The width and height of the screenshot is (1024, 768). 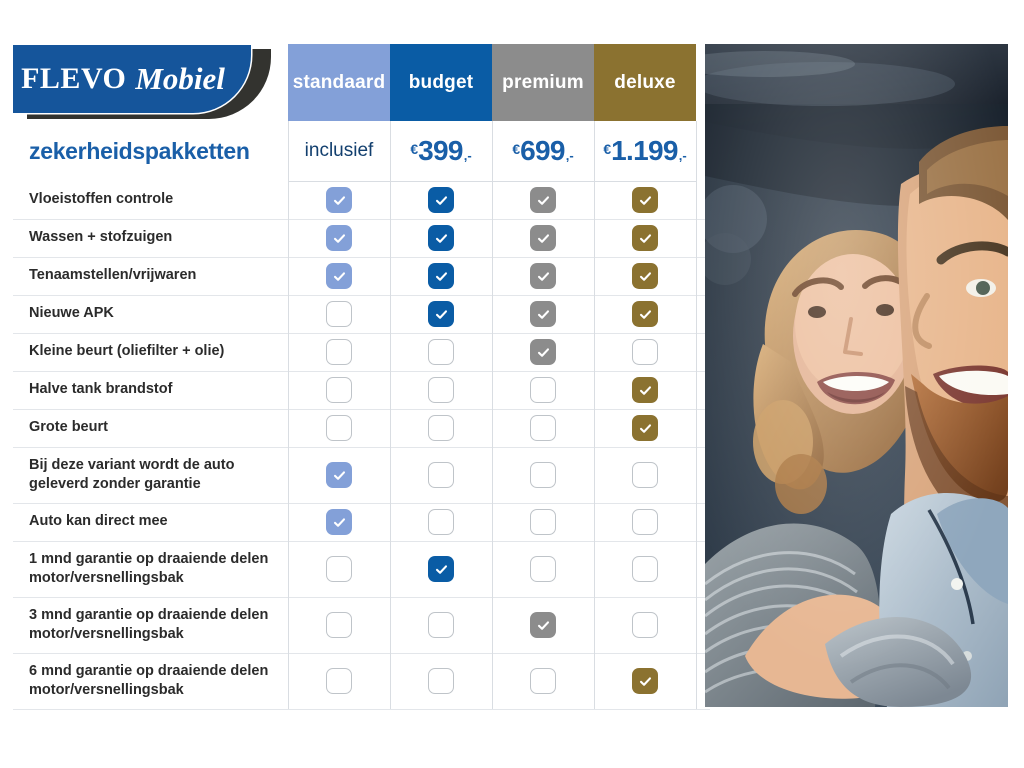 I want to click on column-header-standaard: standaard, so click(x=339, y=82).